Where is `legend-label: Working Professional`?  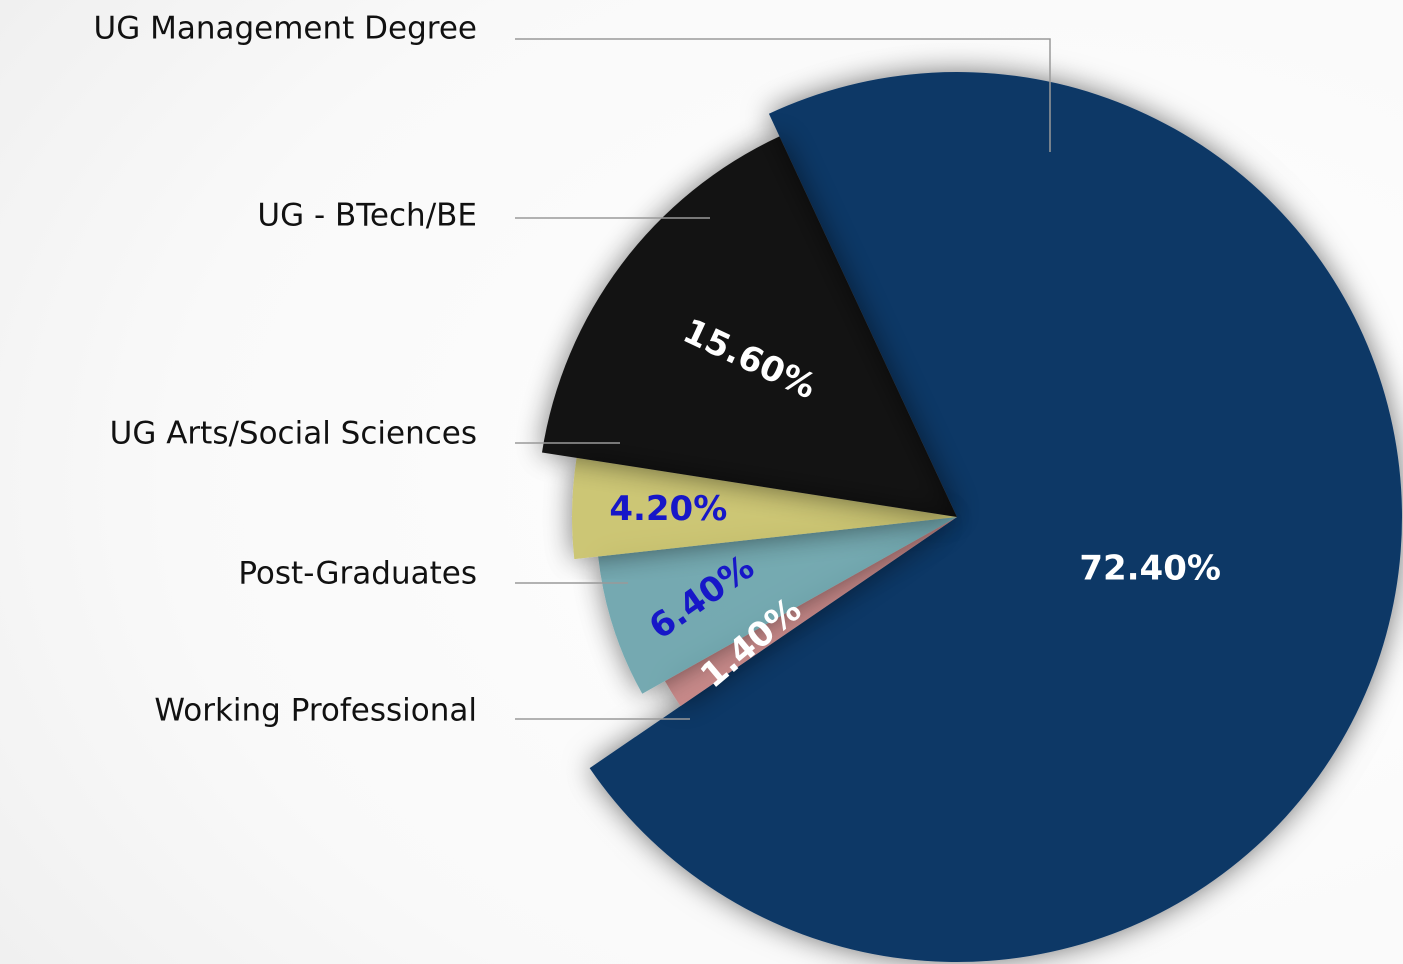
legend-label: Working Professional is located at coordinates (315, 711).